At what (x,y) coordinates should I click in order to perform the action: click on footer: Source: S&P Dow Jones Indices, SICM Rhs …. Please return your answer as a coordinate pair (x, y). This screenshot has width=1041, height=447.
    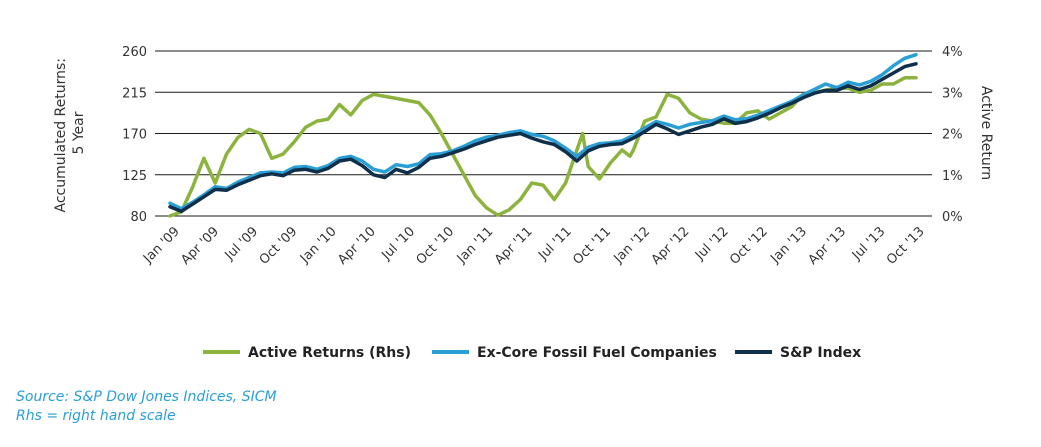
    Looking at the image, I should click on (146, 407).